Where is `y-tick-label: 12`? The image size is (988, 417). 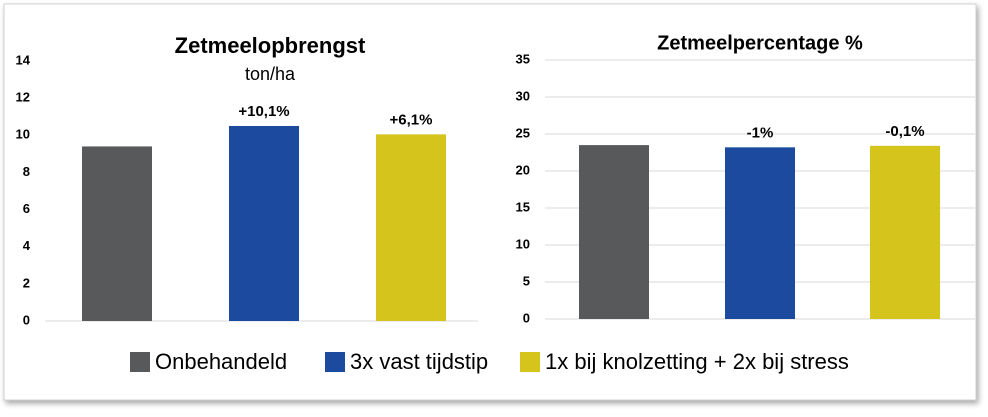 y-tick-label: 12 is located at coordinates (23, 97).